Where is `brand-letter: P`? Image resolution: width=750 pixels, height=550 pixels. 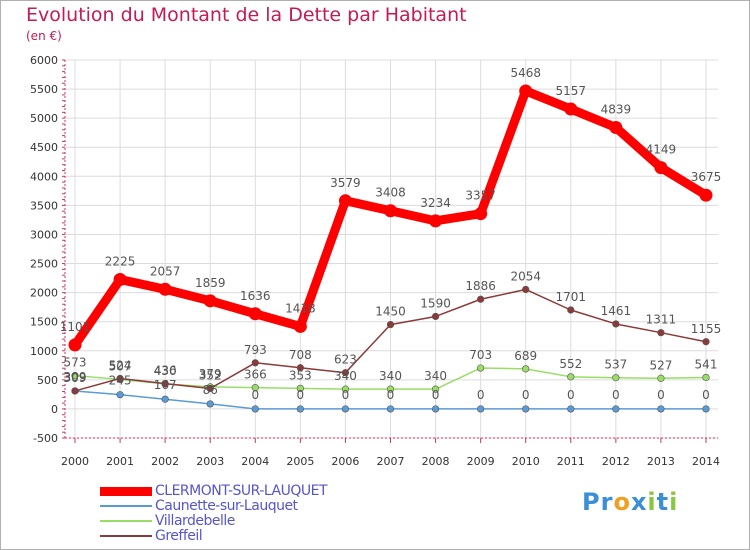 brand-letter: P is located at coordinates (591, 502).